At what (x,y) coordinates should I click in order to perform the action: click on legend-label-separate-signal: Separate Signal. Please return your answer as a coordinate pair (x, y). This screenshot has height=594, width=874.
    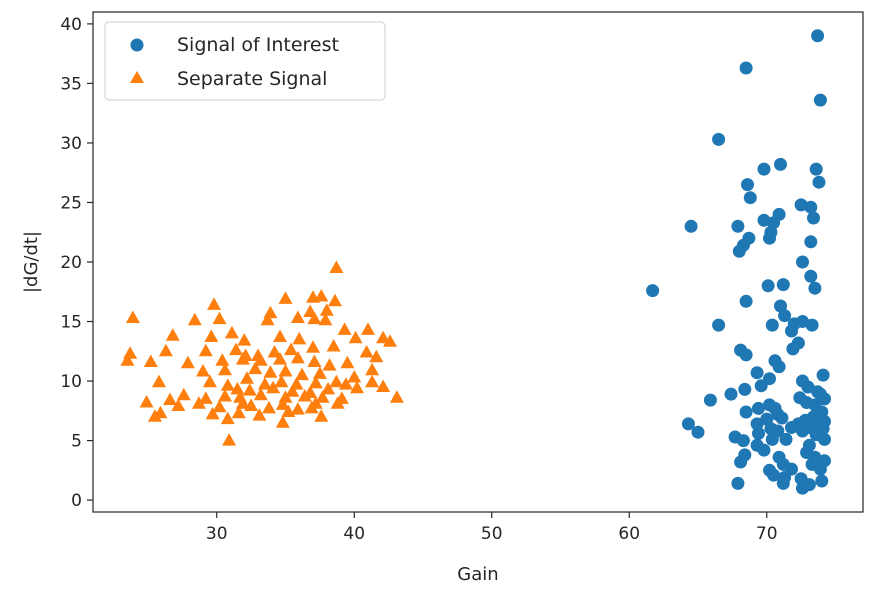
    Looking at the image, I should click on (252, 79).